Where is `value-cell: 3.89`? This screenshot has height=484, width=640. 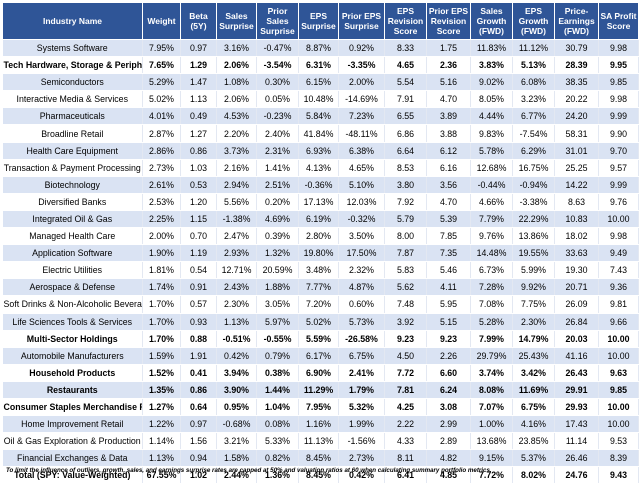 value-cell: 3.89 is located at coordinates (448, 116).